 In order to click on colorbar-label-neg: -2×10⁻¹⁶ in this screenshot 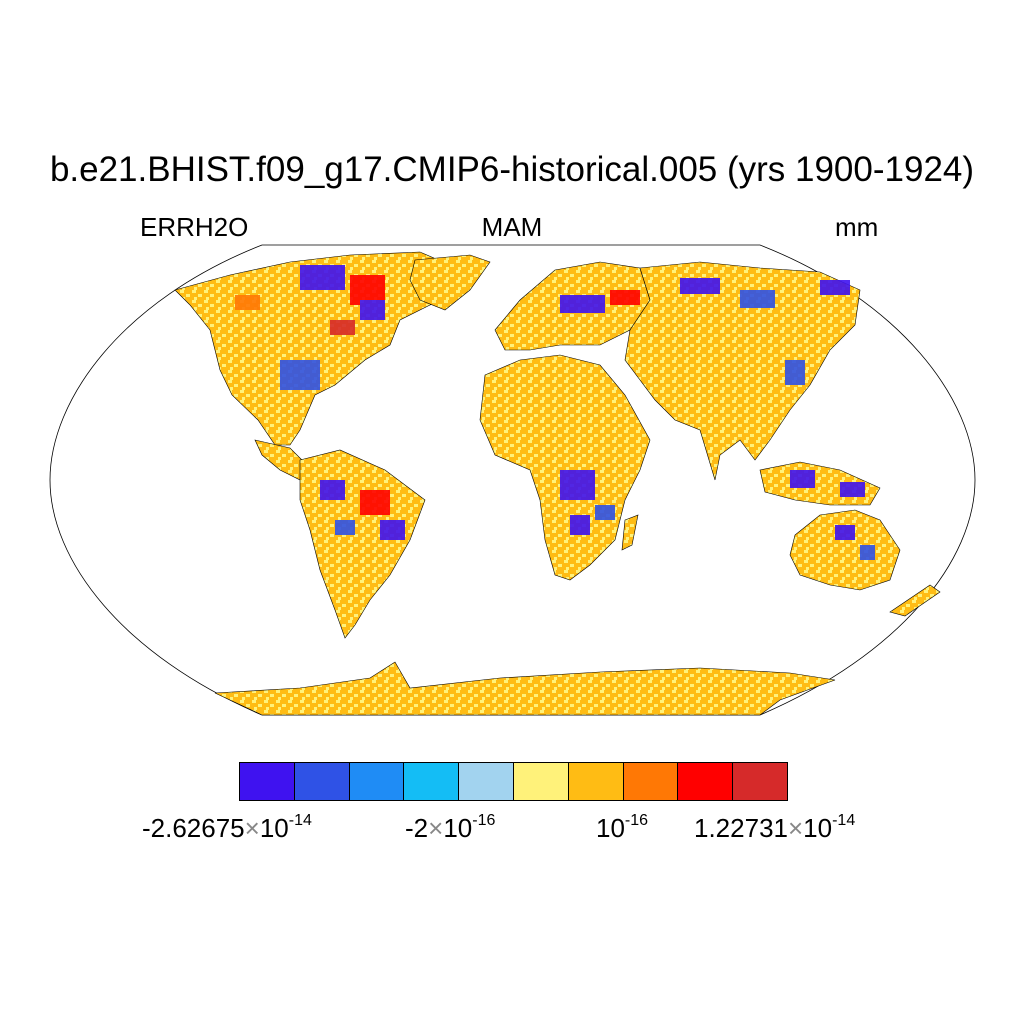, I will do `click(450, 827)`.